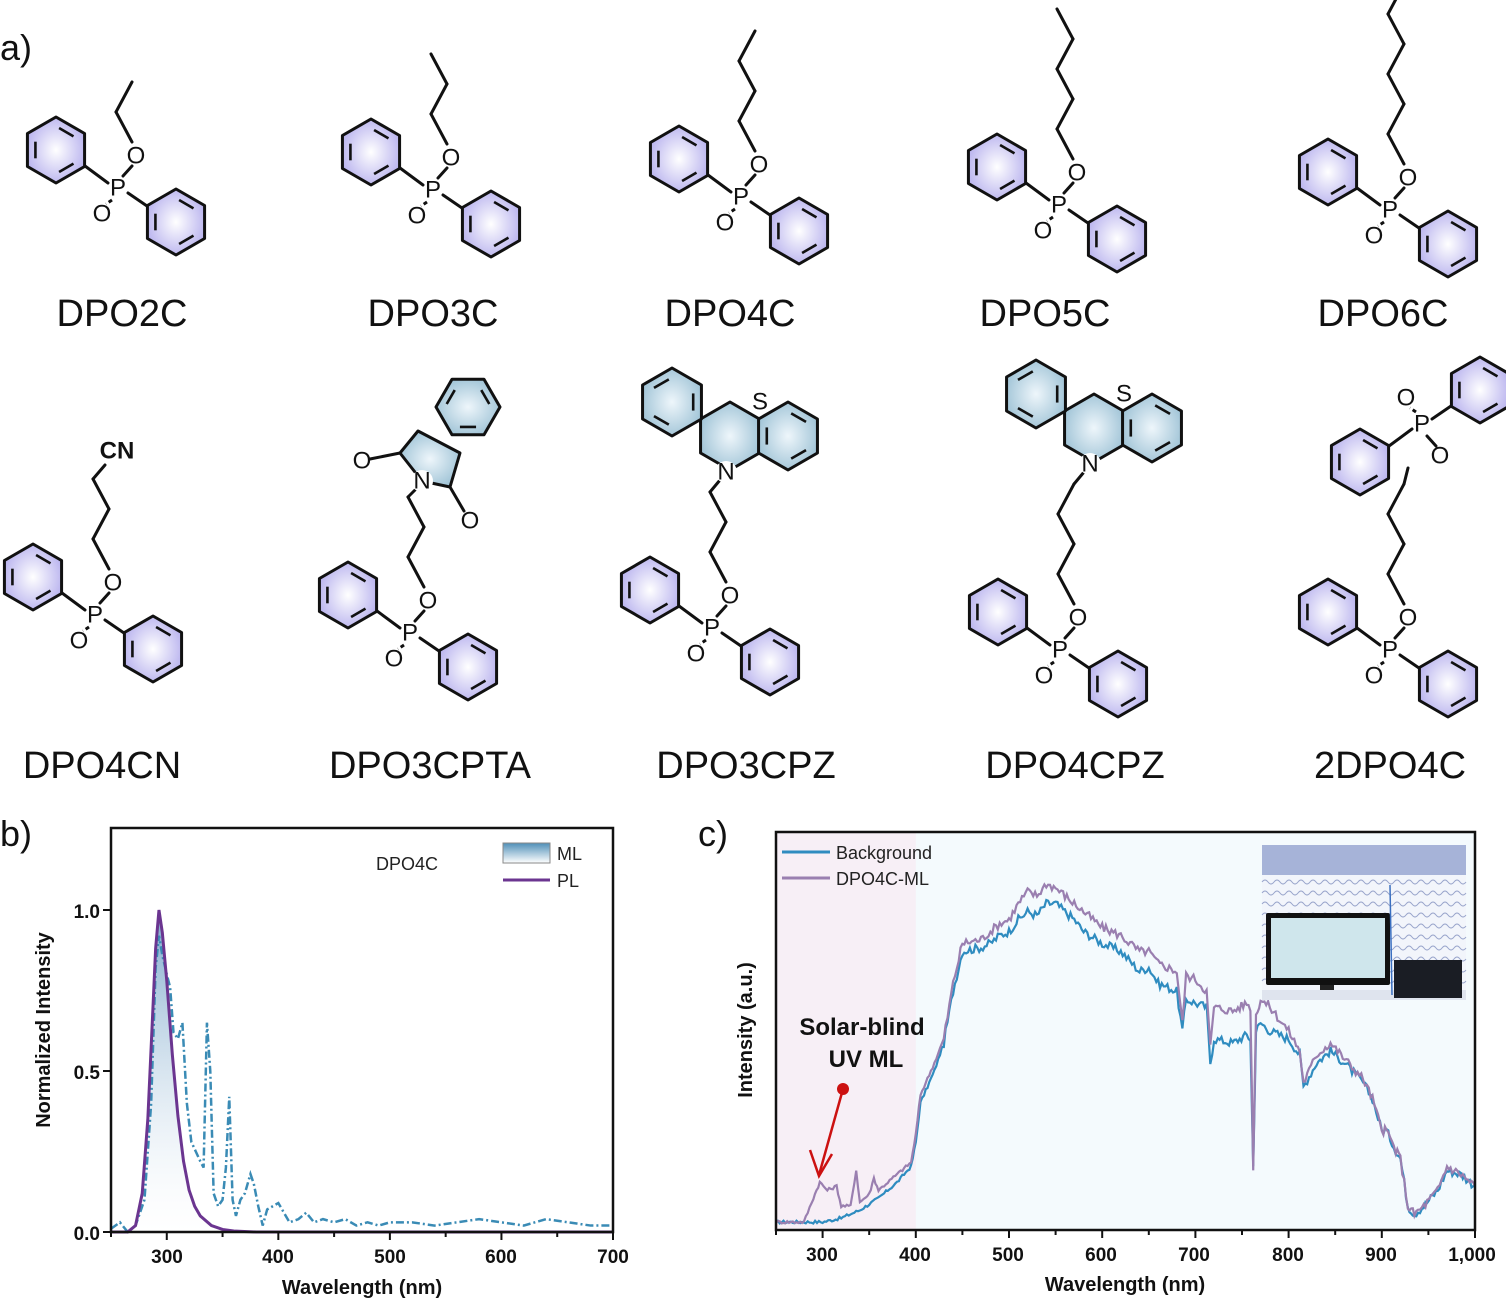 This screenshot has height=1304, width=1506. Describe the element at coordinates (1101, 1255) in the screenshot. I see `x-tick-label: 600` at that location.